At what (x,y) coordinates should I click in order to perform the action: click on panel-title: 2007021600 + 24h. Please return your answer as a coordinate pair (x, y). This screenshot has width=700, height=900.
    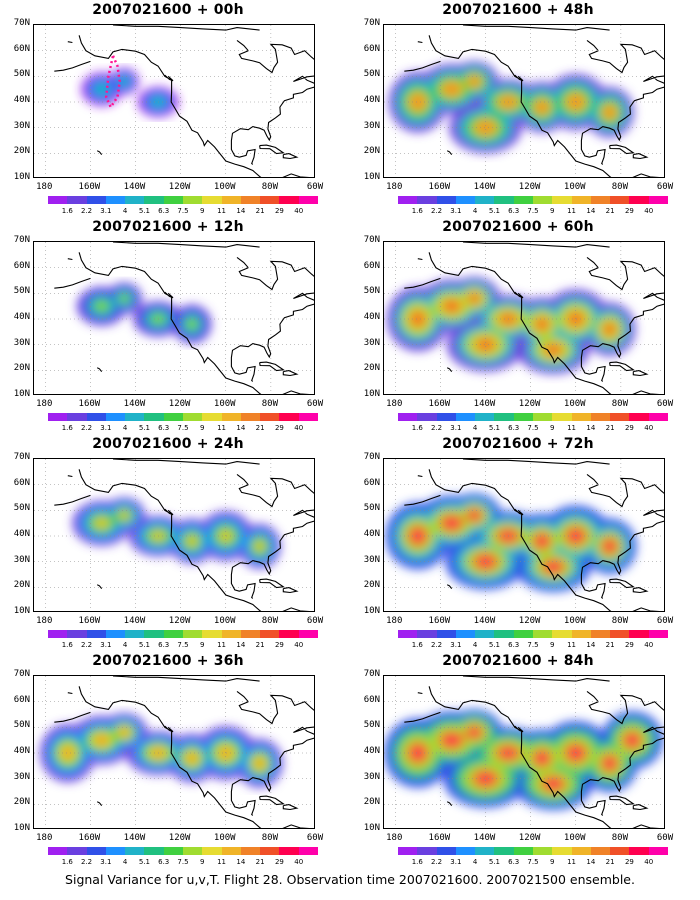
    Looking at the image, I should click on (168, 444).